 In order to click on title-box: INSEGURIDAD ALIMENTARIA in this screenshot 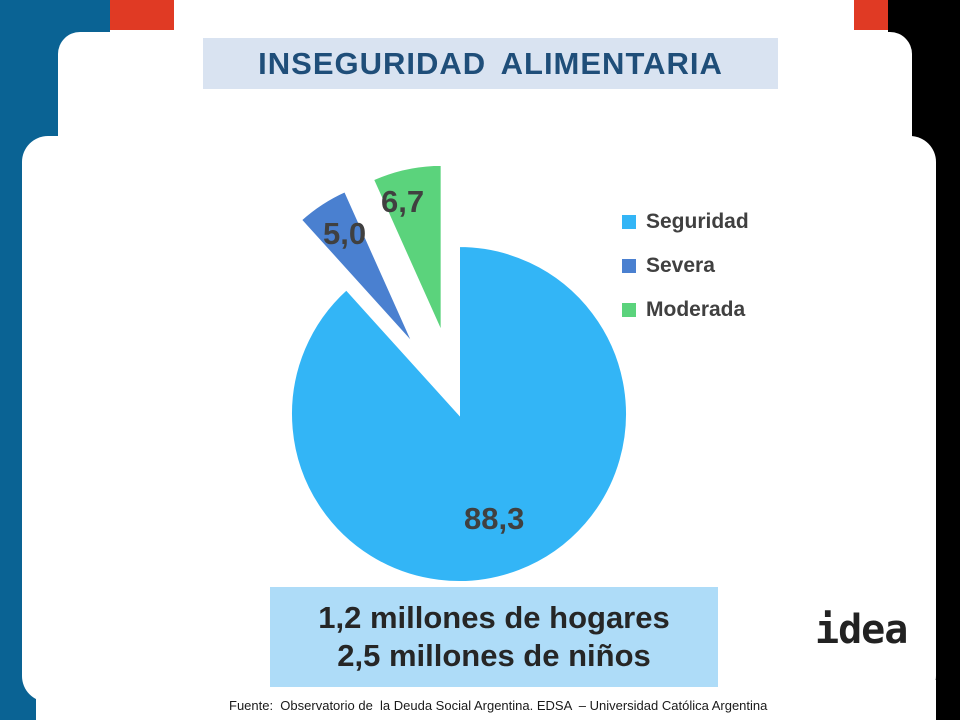, I will do `click(490, 63)`.